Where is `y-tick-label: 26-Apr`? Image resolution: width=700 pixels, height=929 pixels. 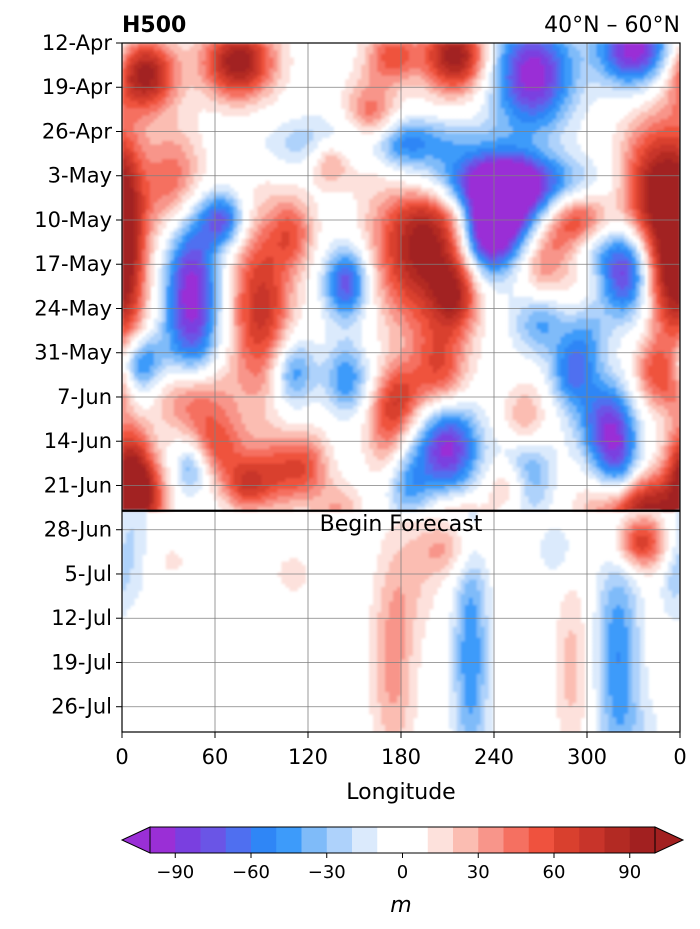
y-tick-label: 26-Apr is located at coordinates (77, 131).